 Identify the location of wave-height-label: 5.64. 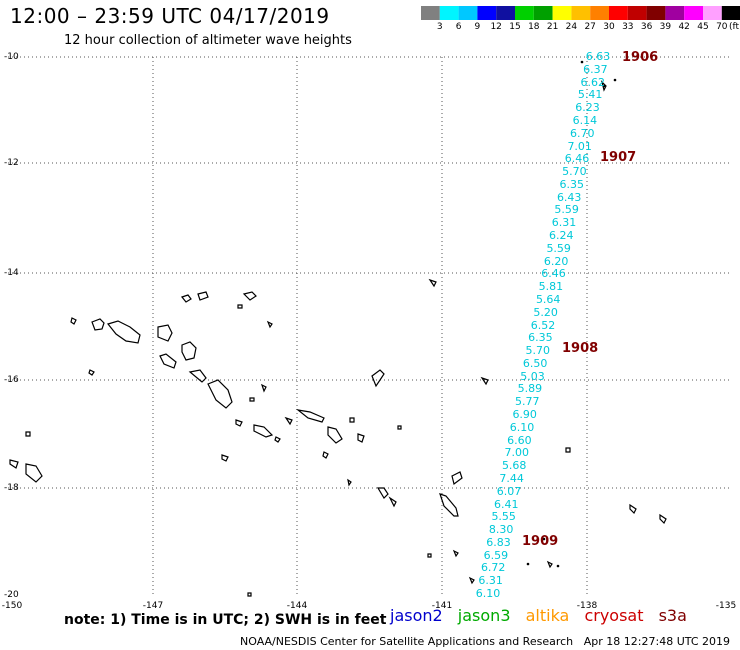
(548, 299).